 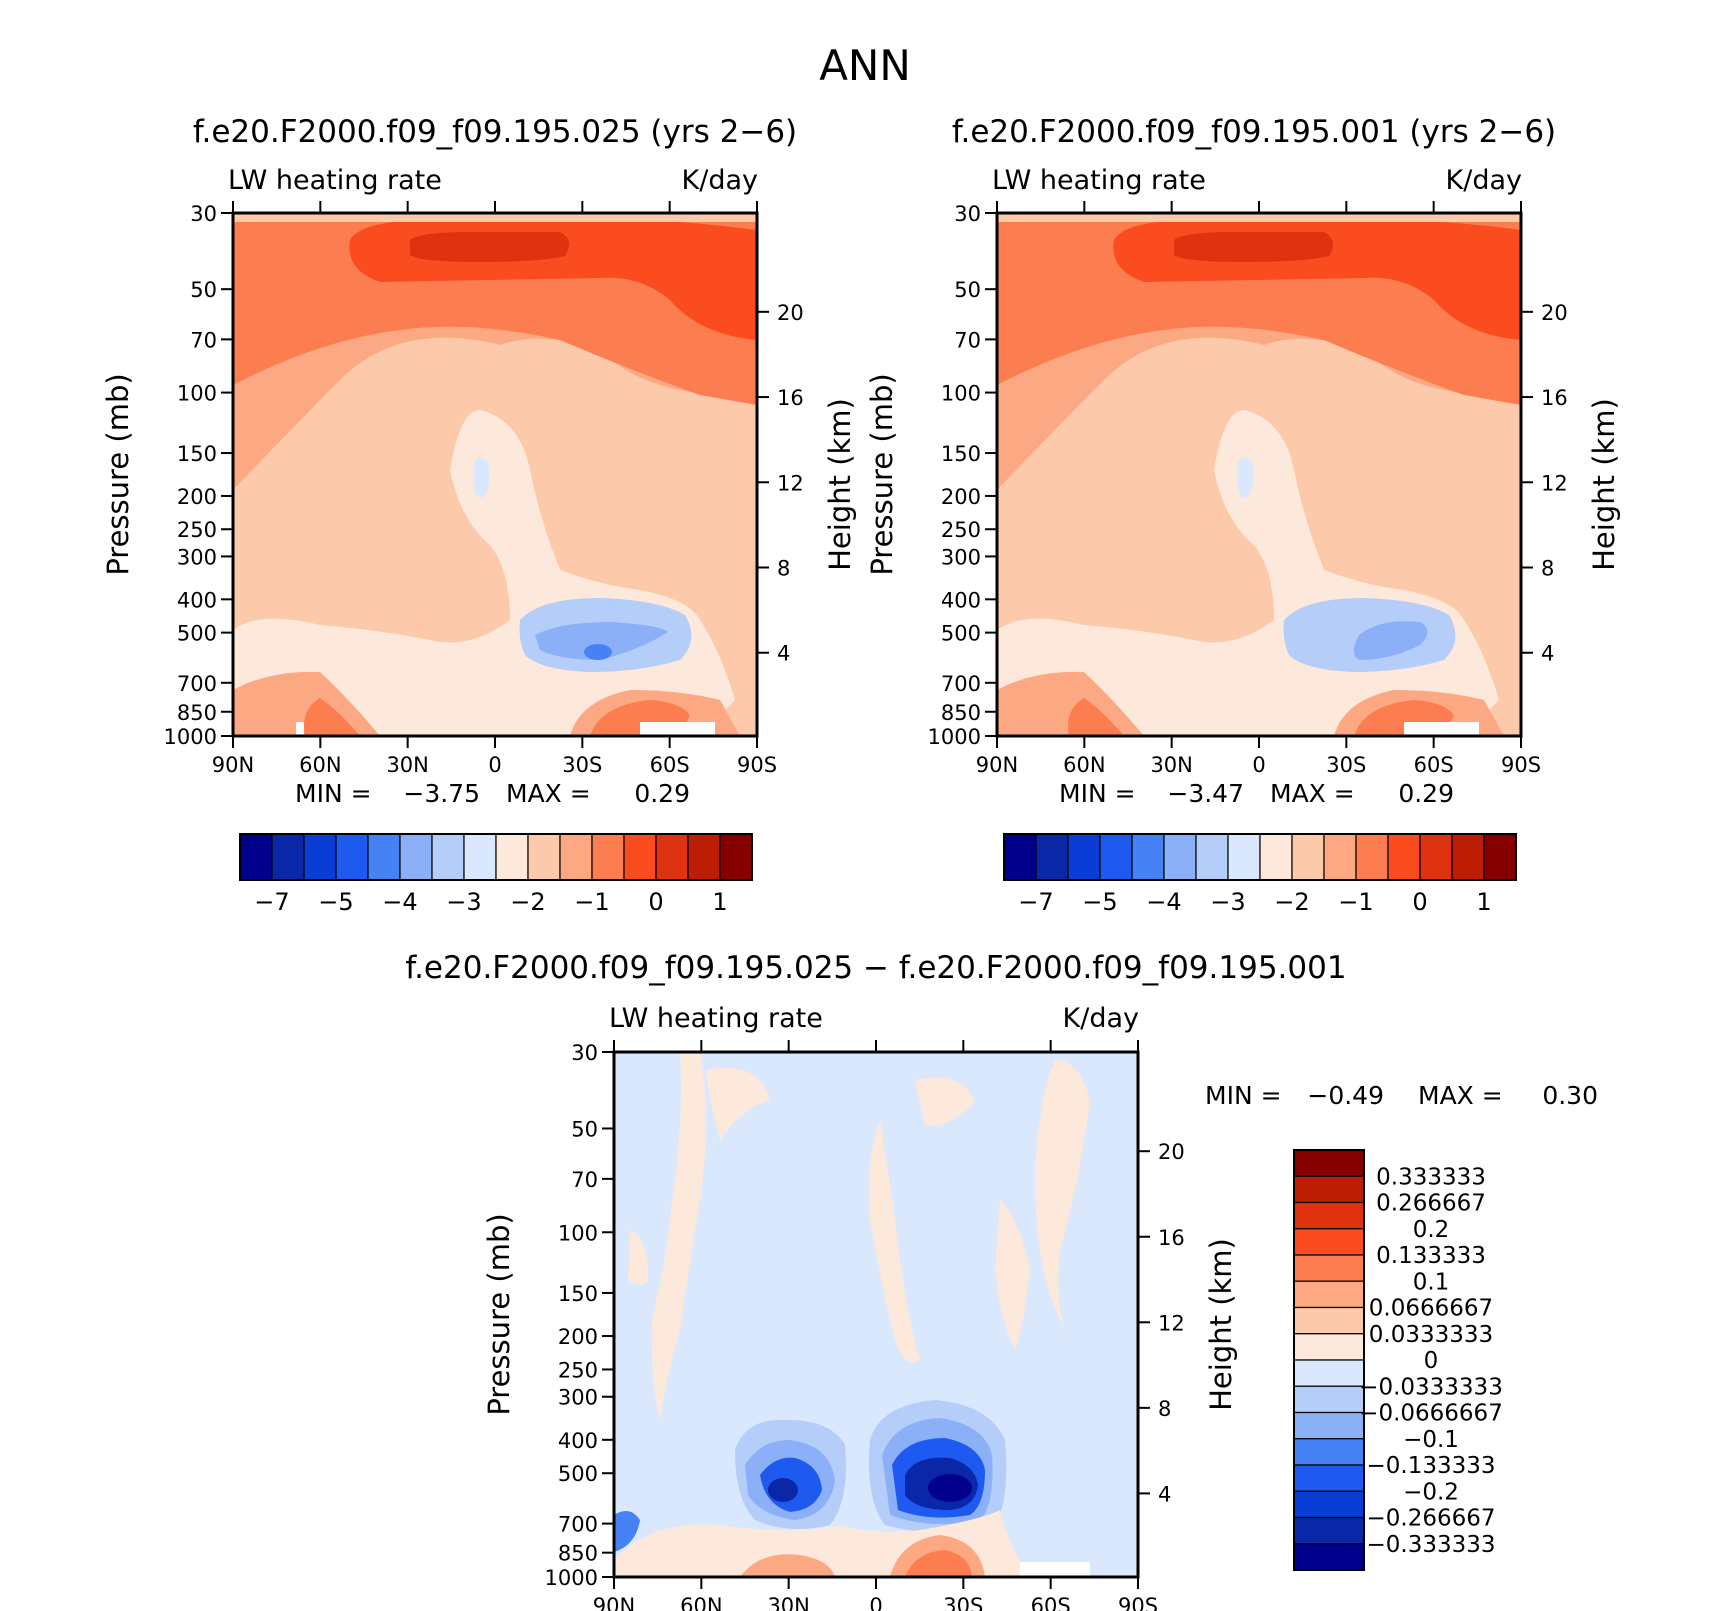 I want to click on latitude-tick-label: 0, so click(x=875, y=1602).